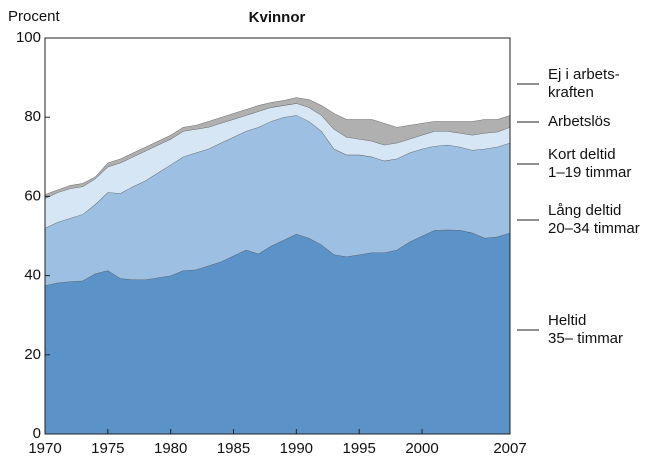 The height and width of the screenshot is (458, 654). What do you see at coordinates (44, 448) in the screenshot?
I see `x-tick-label: 1970` at bounding box center [44, 448].